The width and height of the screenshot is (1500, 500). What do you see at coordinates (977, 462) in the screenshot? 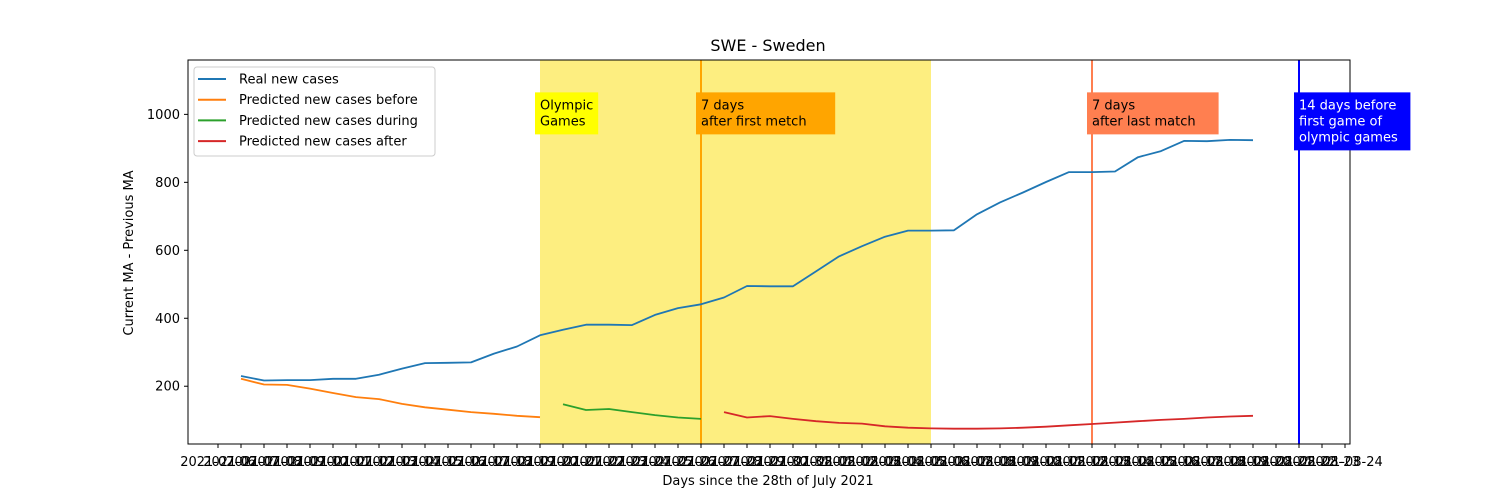
I see `x-tick-label: 2021-08-08` at bounding box center [977, 462].